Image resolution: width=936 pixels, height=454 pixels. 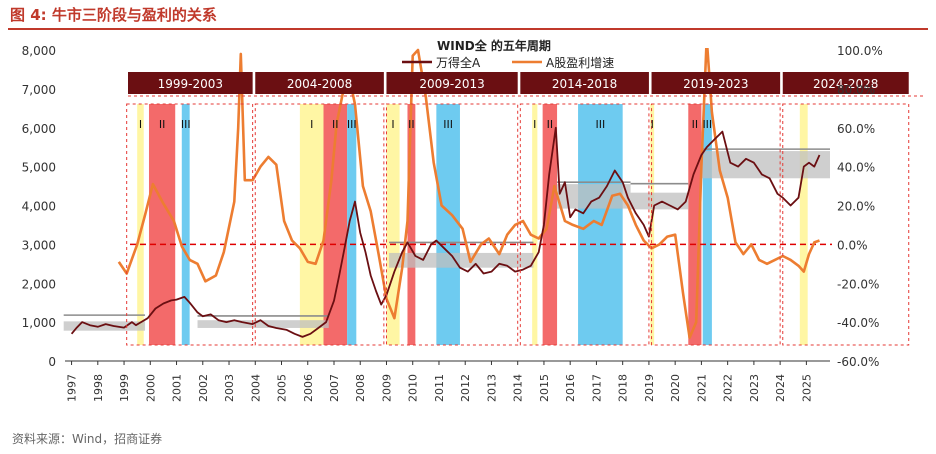 I want to click on phase-label-5: III, so click(x=352, y=124).